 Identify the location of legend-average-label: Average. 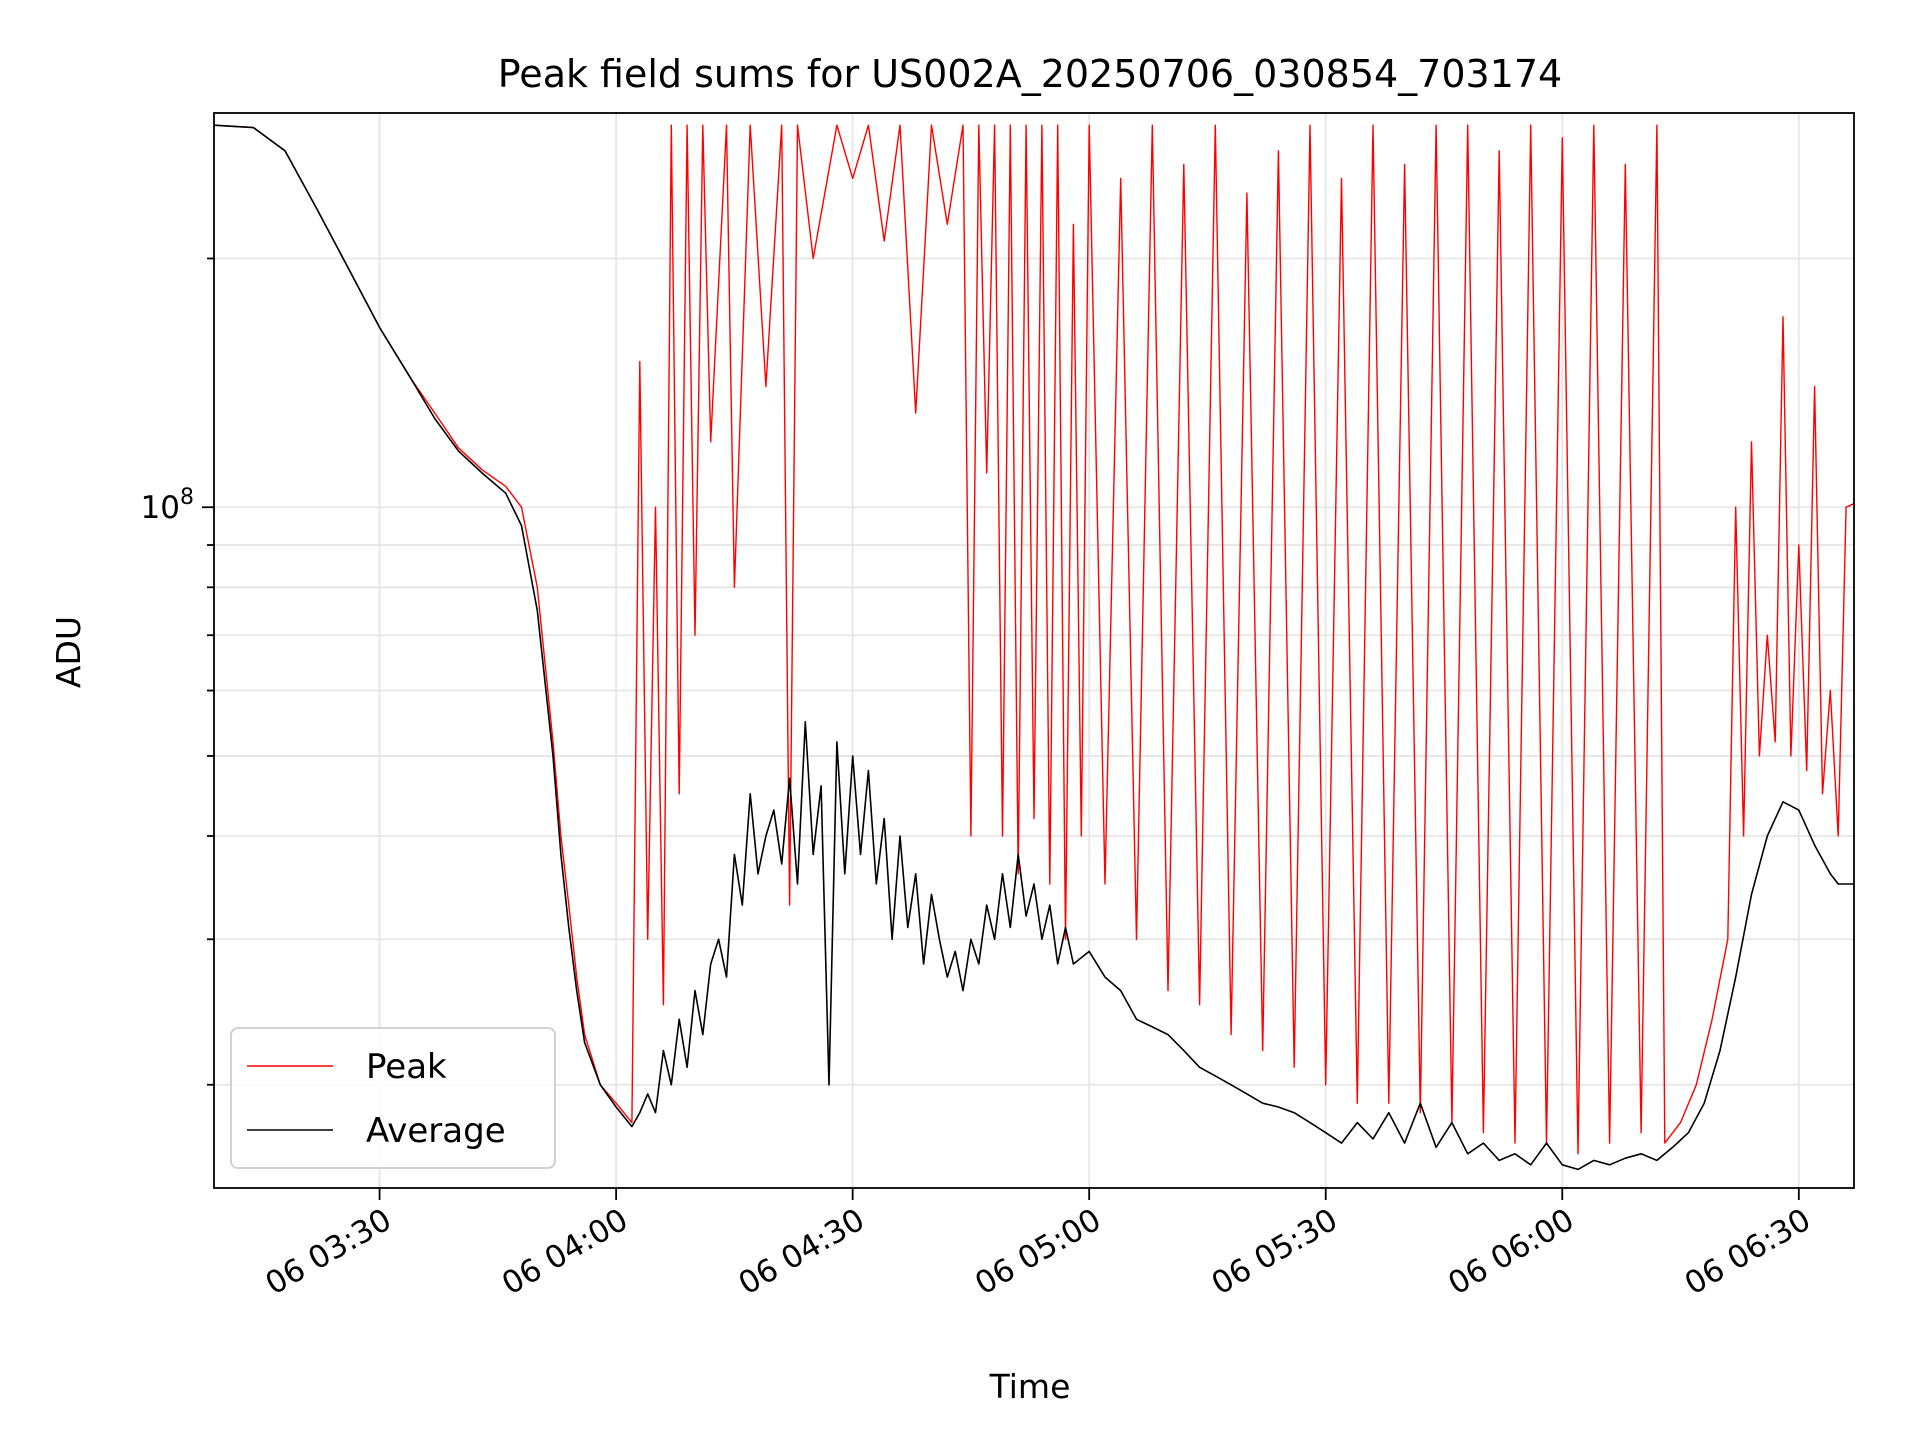
(436, 1131).